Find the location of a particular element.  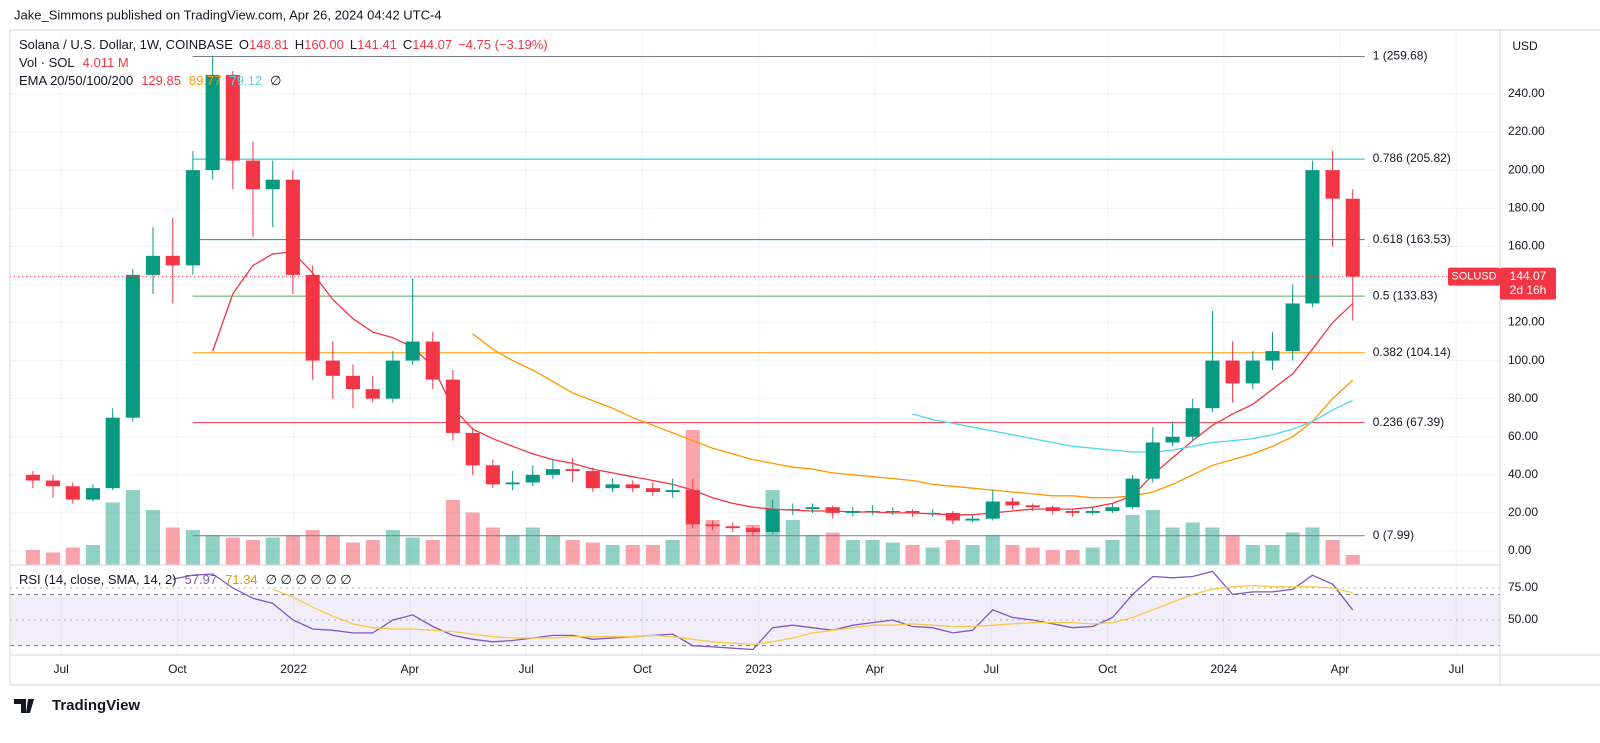

legend-line: Vol · SOL 4.011 M is located at coordinates (74, 62).